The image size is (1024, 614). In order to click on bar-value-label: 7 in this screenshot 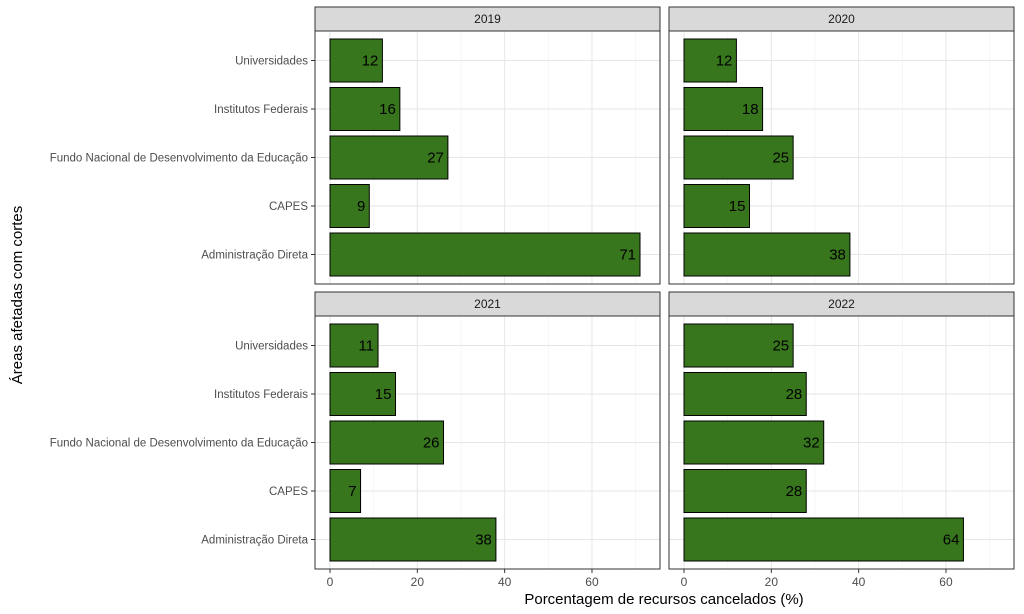, I will do `click(352, 491)`.